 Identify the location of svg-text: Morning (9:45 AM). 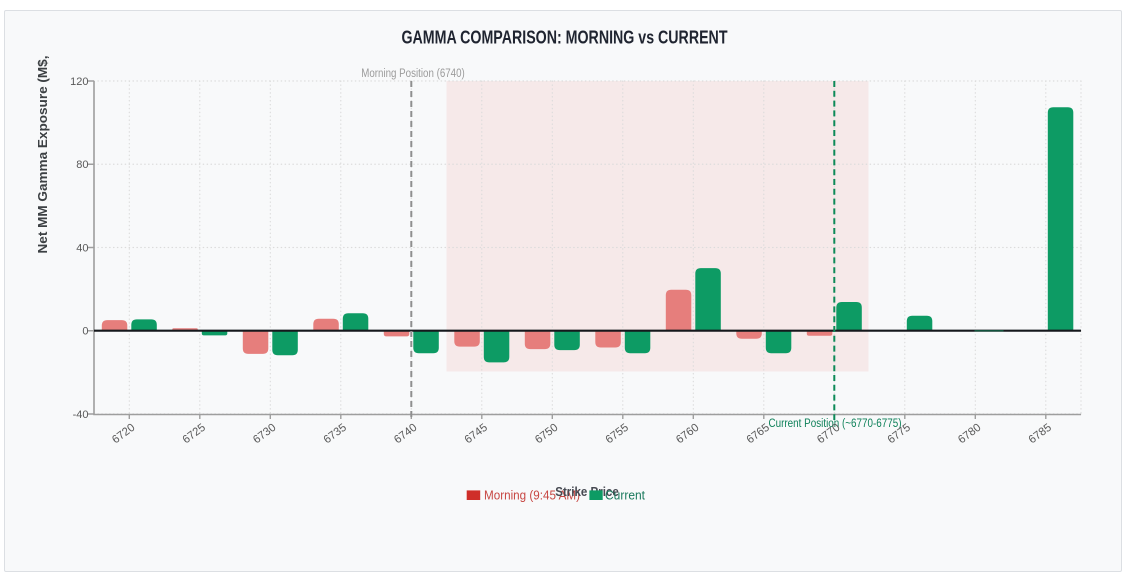
(532, 496).